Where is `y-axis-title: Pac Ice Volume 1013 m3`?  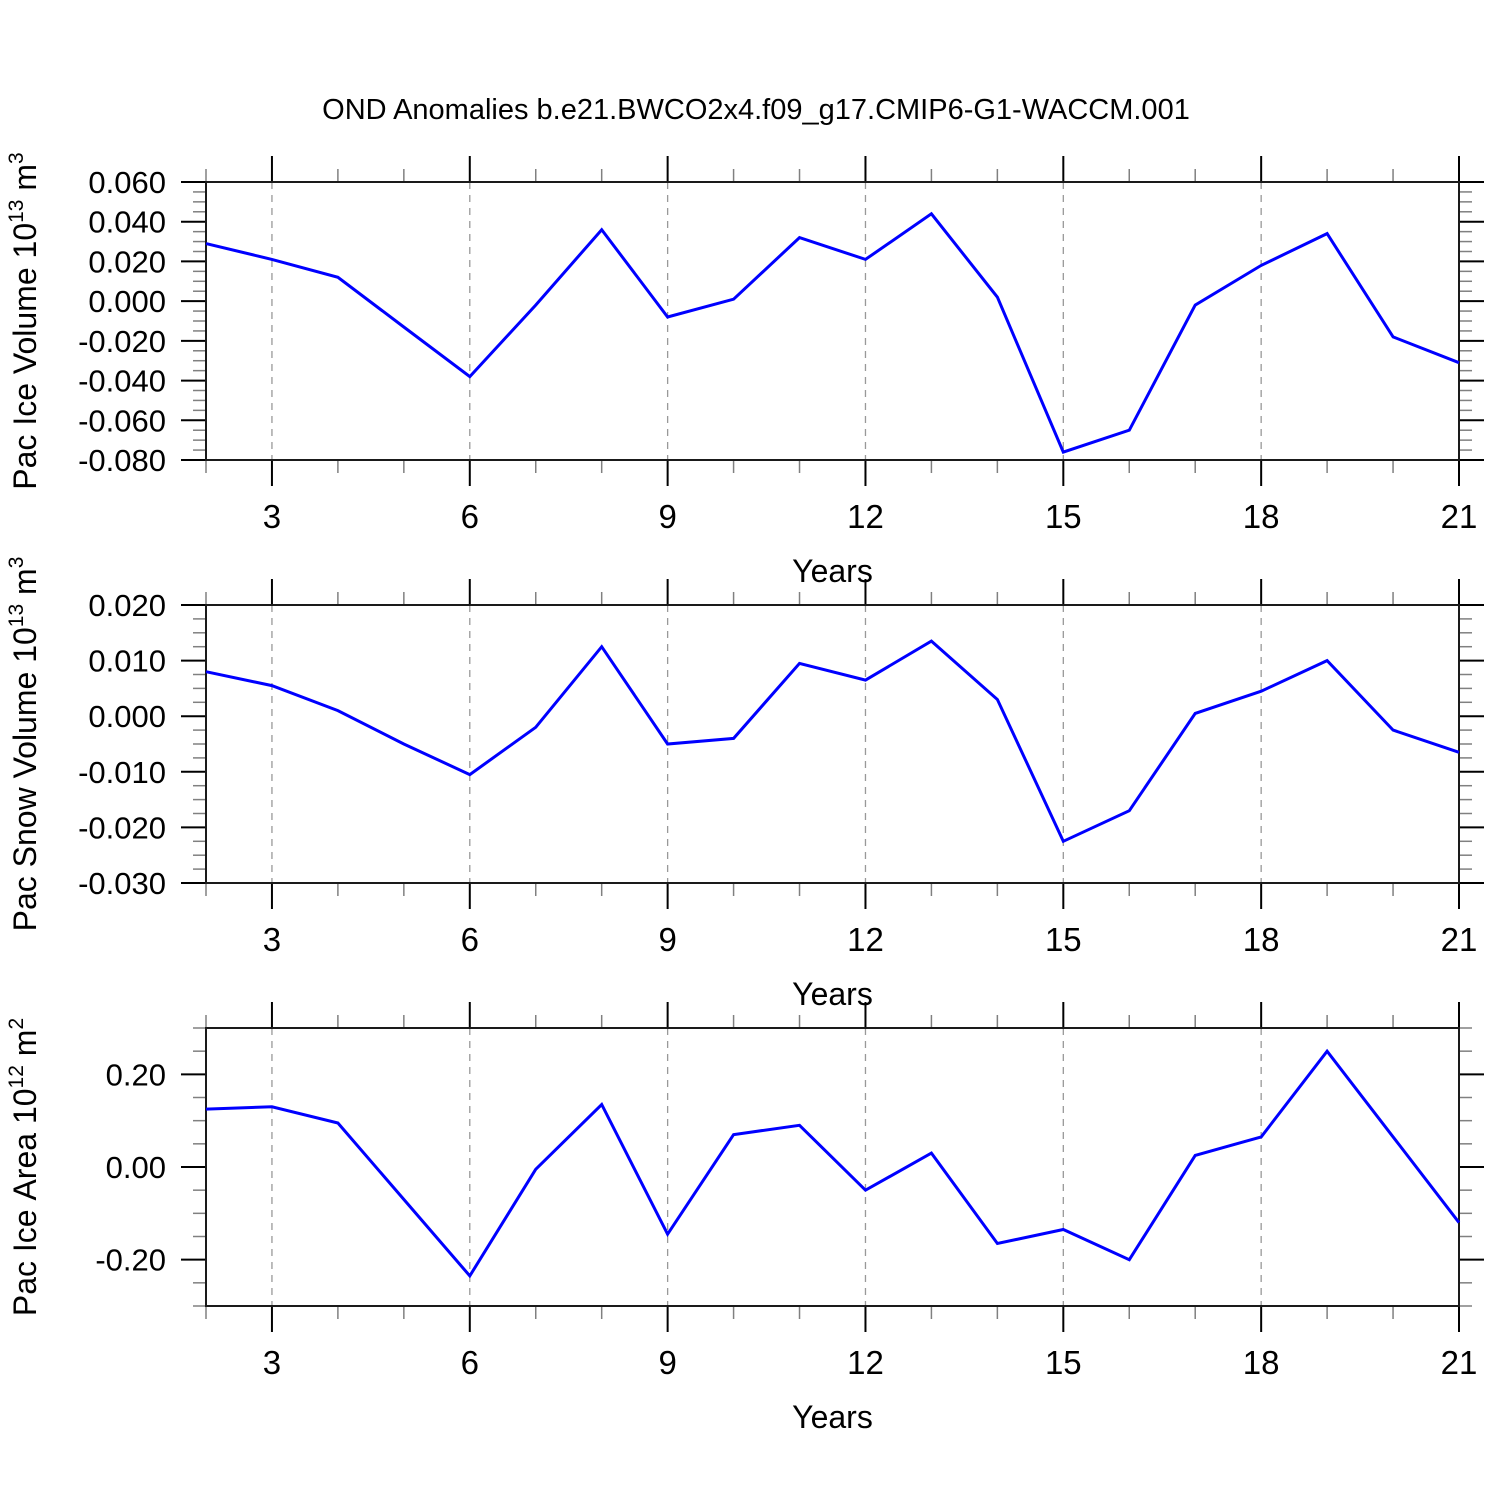 y-axis-title: Pac Ice Volume 1013 m3 is located at coordinates (24, 320).